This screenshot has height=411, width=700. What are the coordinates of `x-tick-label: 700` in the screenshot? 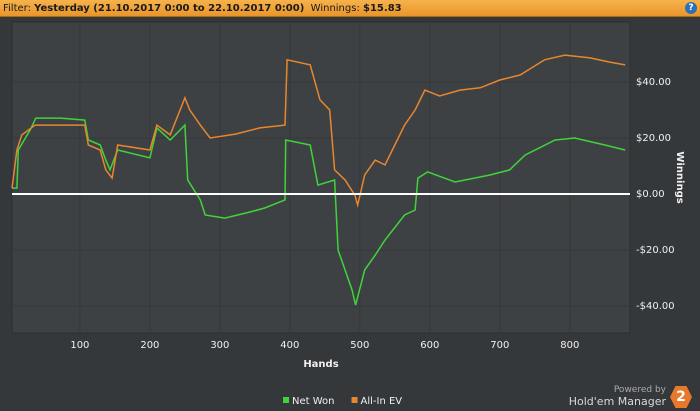 It's located at (499, 345).